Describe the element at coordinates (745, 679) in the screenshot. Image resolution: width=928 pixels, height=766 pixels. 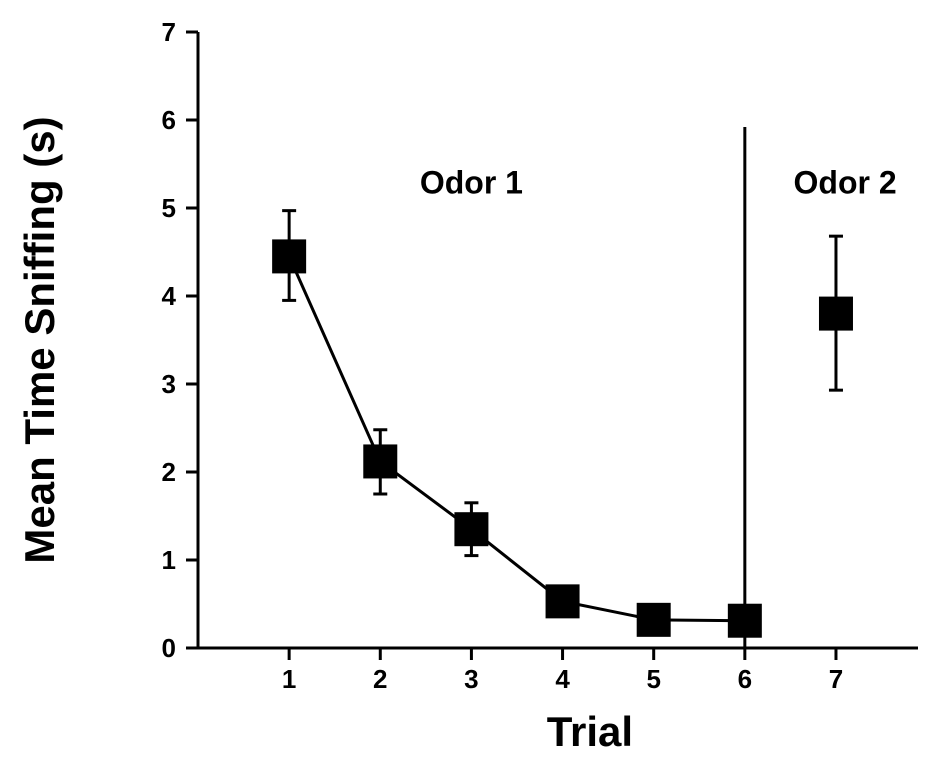
I see `x-tick-label: 6` at that location.